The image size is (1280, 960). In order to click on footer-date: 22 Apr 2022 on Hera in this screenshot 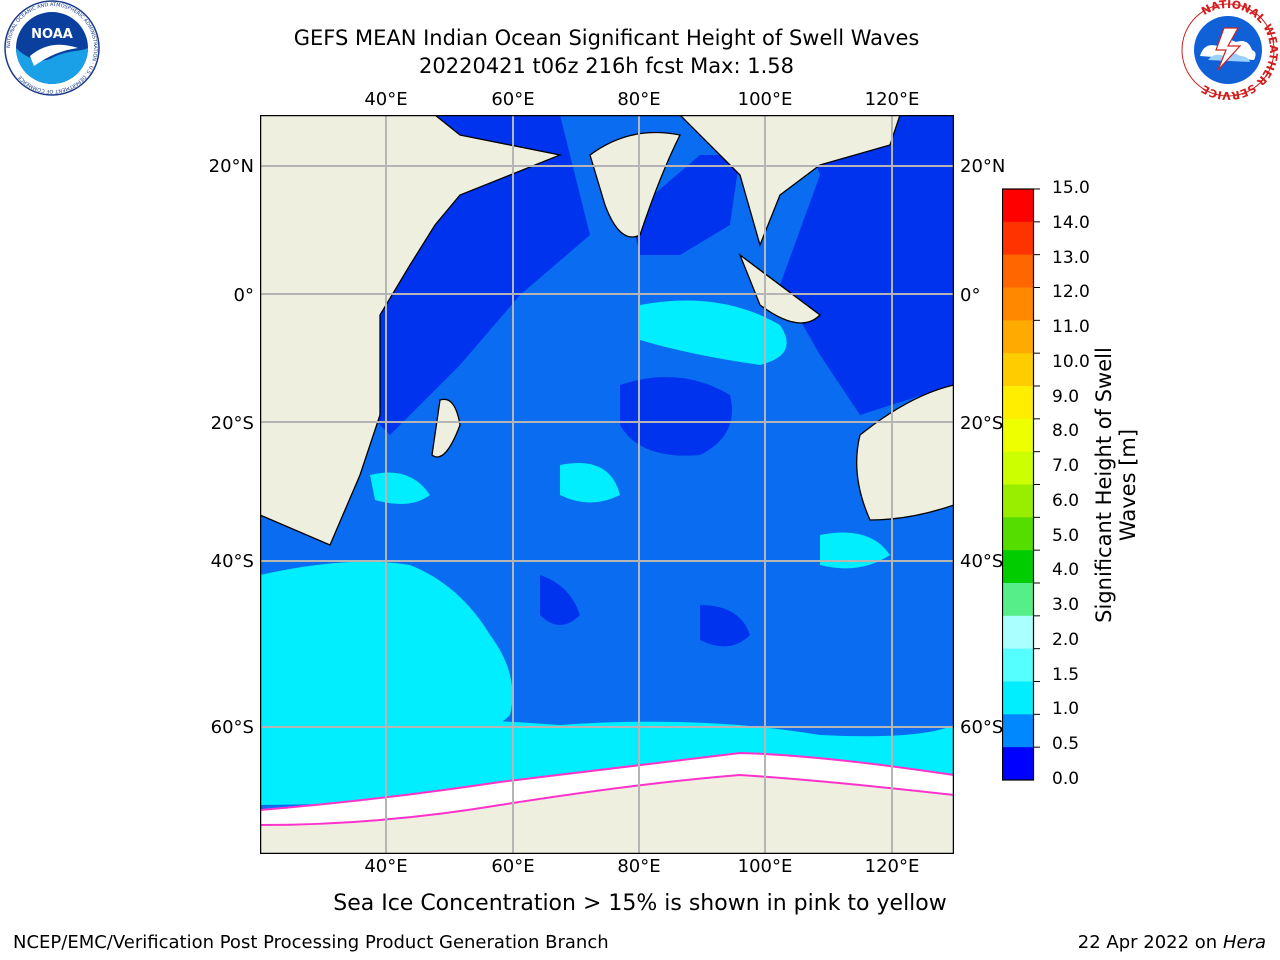, I will do `click(1172, 942)`.